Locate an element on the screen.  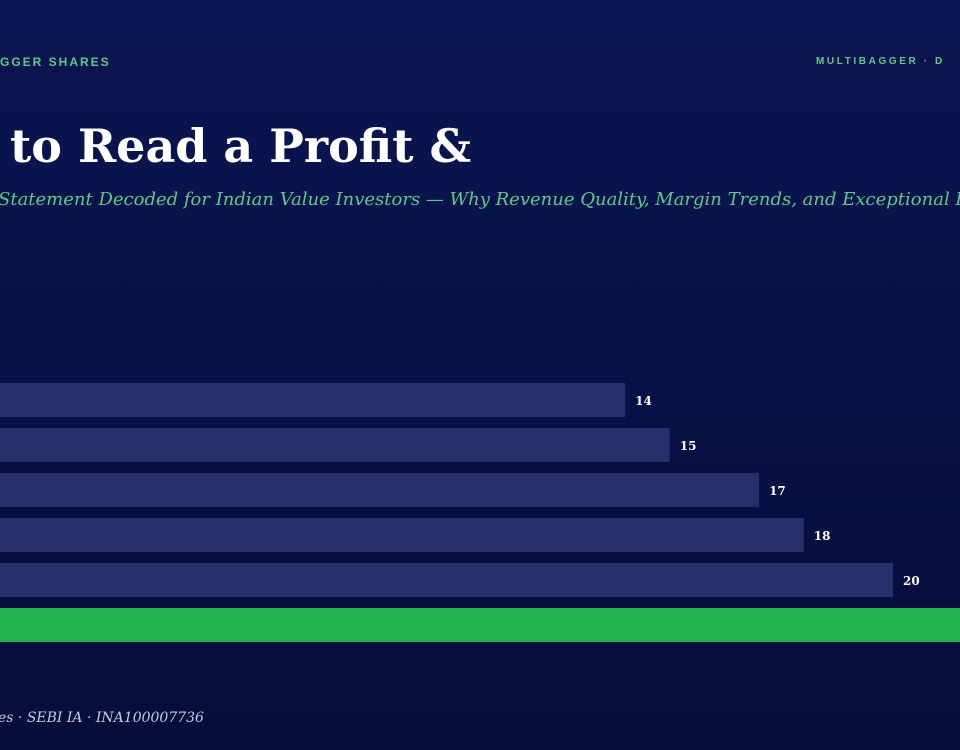
value-label: 14 is located at coordinates (643, 401).